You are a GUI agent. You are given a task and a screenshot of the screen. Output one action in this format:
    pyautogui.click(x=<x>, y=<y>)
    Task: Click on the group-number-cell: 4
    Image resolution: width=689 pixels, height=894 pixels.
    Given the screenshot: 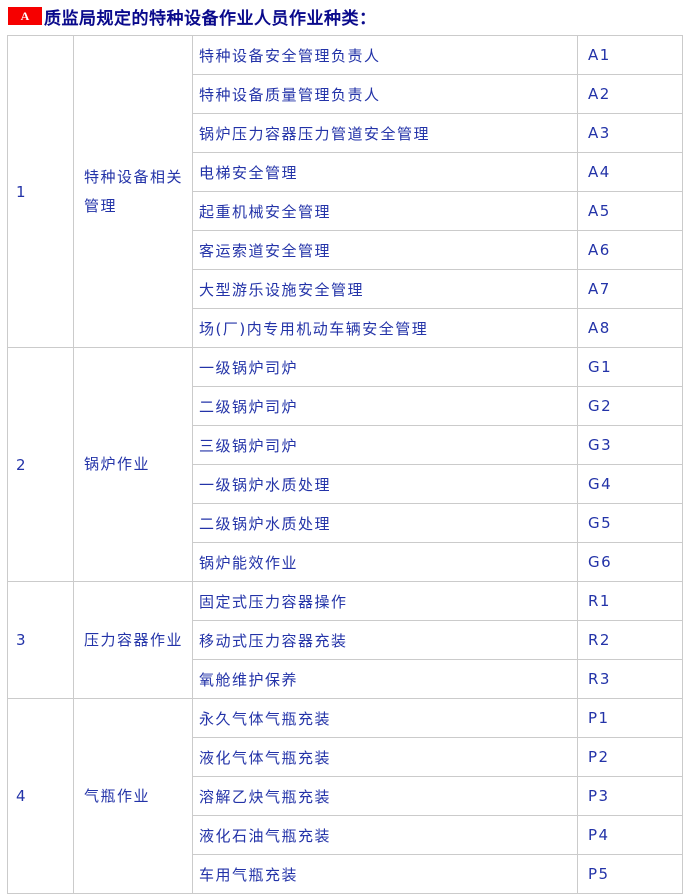 What is the action you would take?
    pyautogui.click(x=40, y=796)
    